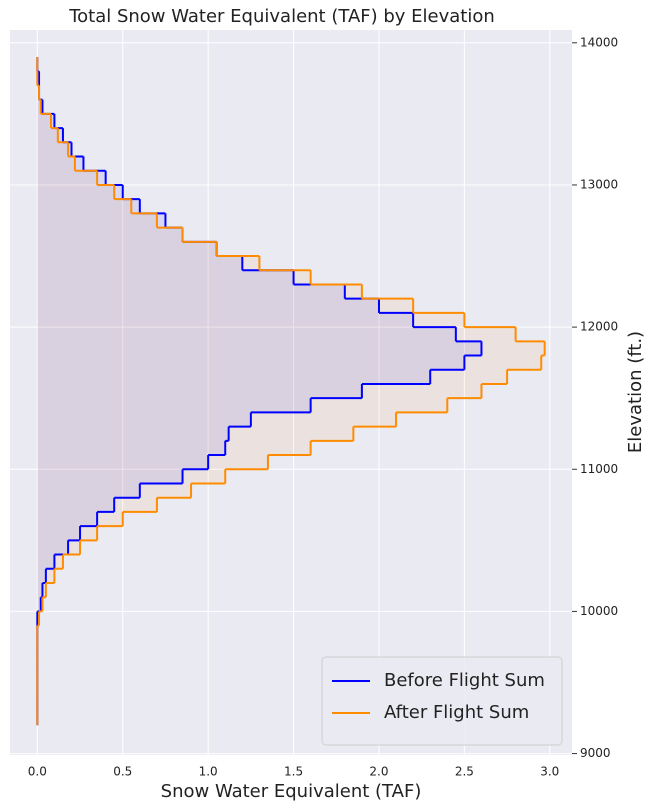 The height and width of the screenshot is (806, 653). Describe the element at coordinates (293, 772) in the screenshot. I see `x-tick-label: 1.5` at that location.